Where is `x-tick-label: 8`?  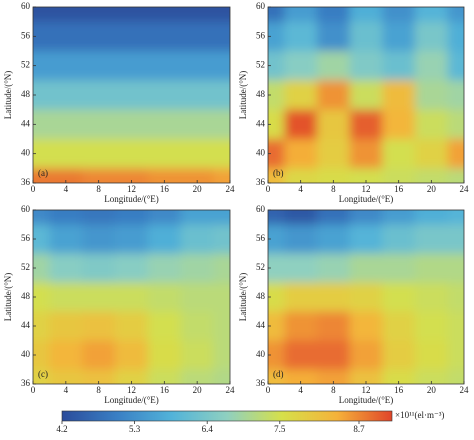
x-tick-label: 8 is located at coordinates (98, 189).